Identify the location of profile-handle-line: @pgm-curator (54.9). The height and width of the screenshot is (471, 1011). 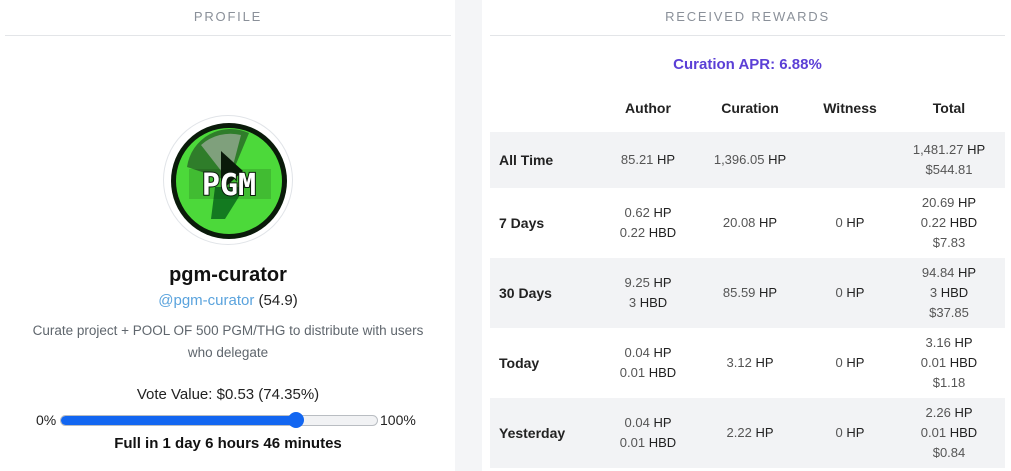
(228, 300).